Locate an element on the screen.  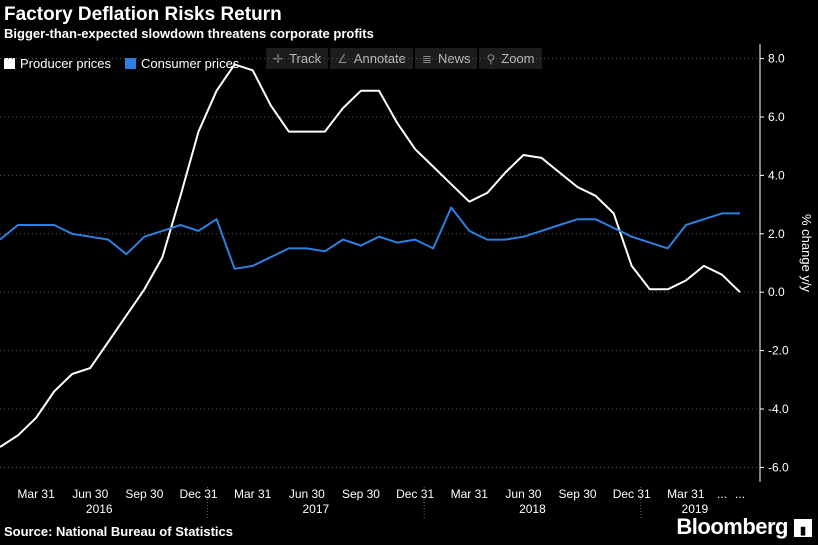
news-label: News is located at coordinates (454, 58).